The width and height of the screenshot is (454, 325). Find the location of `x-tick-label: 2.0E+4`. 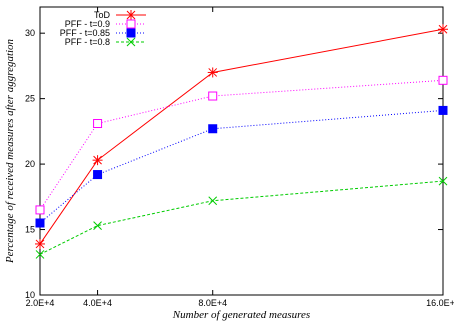

x-tick-label: 2.0E+4 is located at coordinates (40, 303).